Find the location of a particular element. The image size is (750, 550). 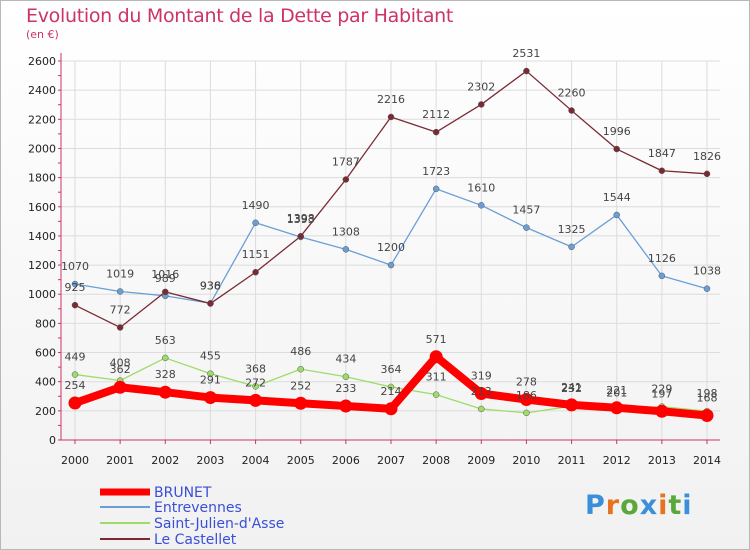

proxiti-logo: Proxiti is located at coordinates (639, 505).